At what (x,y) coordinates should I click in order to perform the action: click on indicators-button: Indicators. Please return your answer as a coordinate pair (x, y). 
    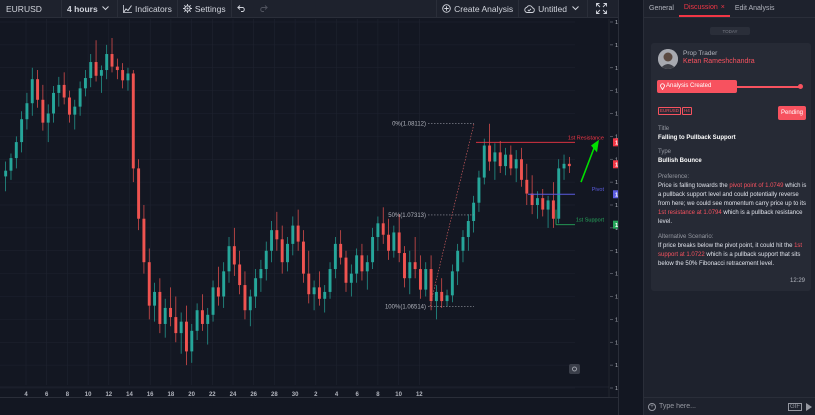
    Looking at the image, I should click on (148, 8).